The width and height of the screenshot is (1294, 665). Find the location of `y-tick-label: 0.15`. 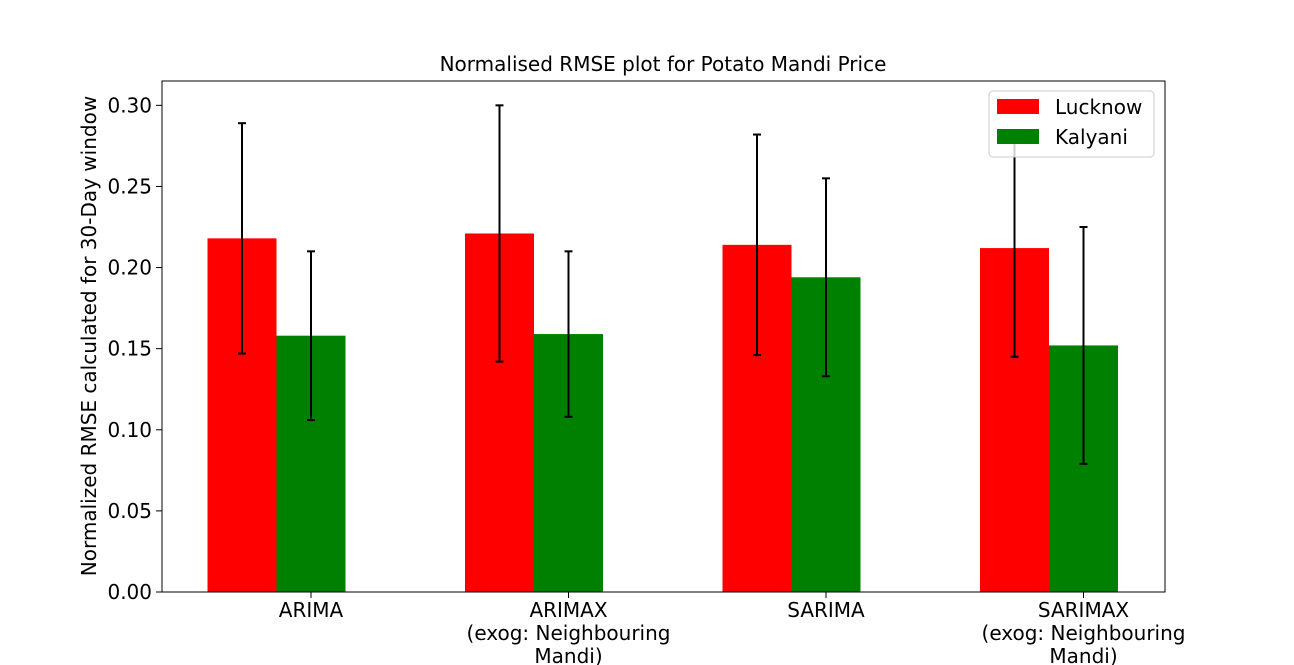

y-tick-label: 0.15 is located at coordinates (129, 349).